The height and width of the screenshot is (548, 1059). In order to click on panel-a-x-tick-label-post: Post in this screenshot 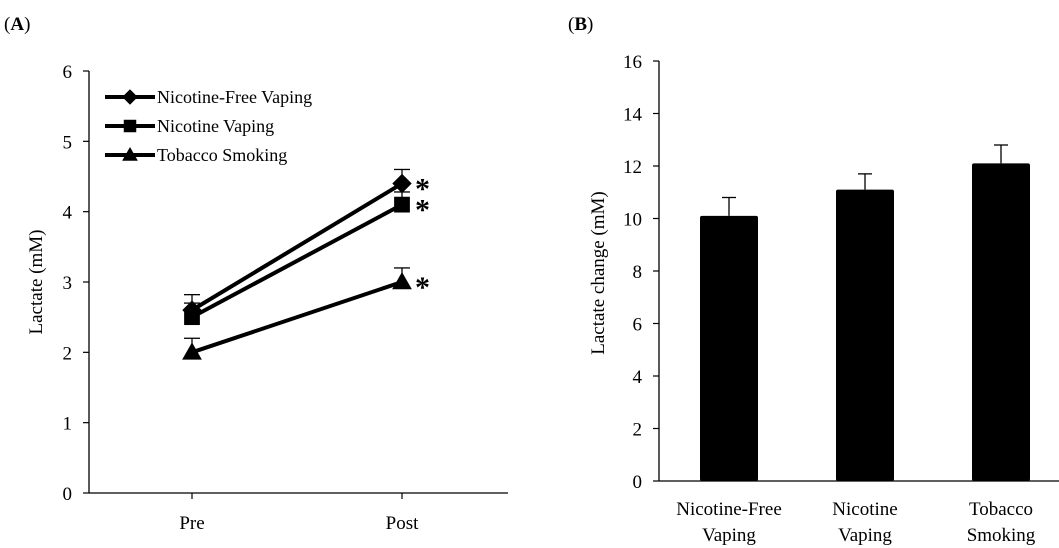, I will do `click(402, 523)`.